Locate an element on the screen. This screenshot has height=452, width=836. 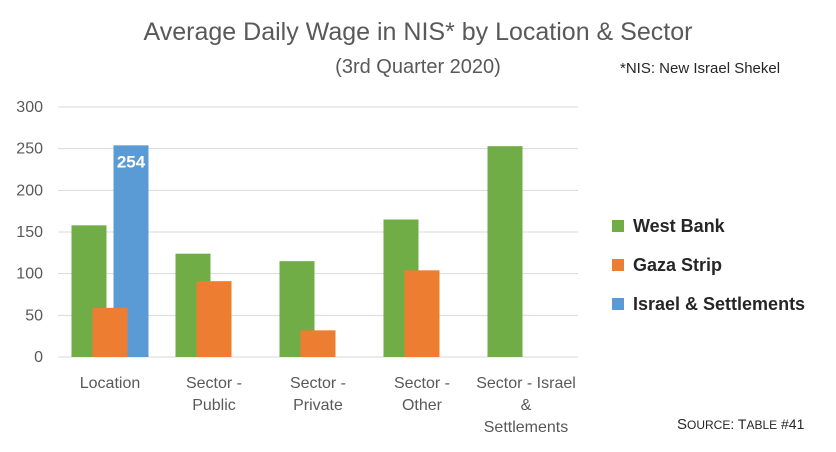
y-tick-label-300: 300 is located at coordinates (29, 107).